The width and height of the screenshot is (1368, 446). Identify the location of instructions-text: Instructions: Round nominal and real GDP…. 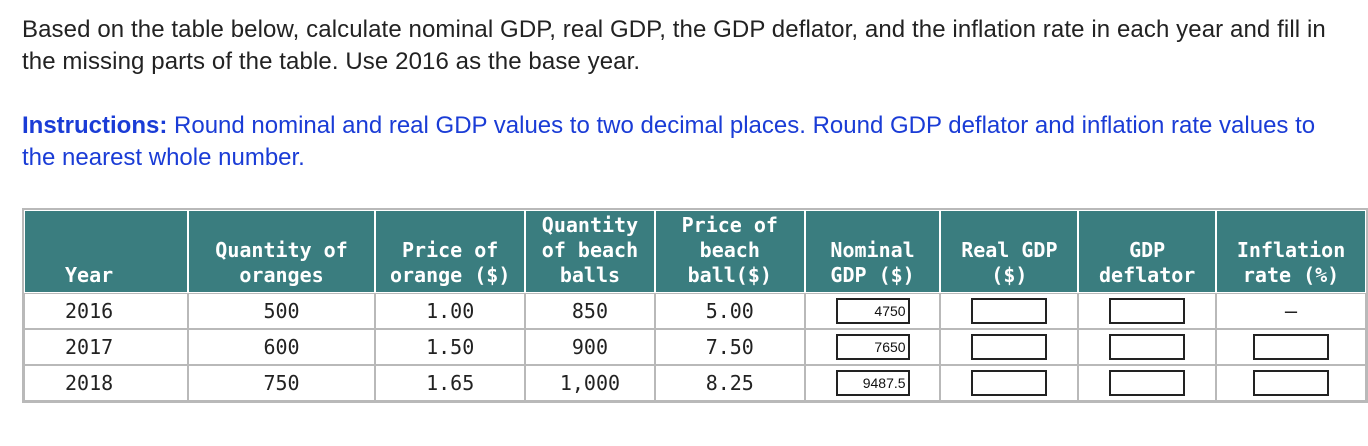
(687, 142).